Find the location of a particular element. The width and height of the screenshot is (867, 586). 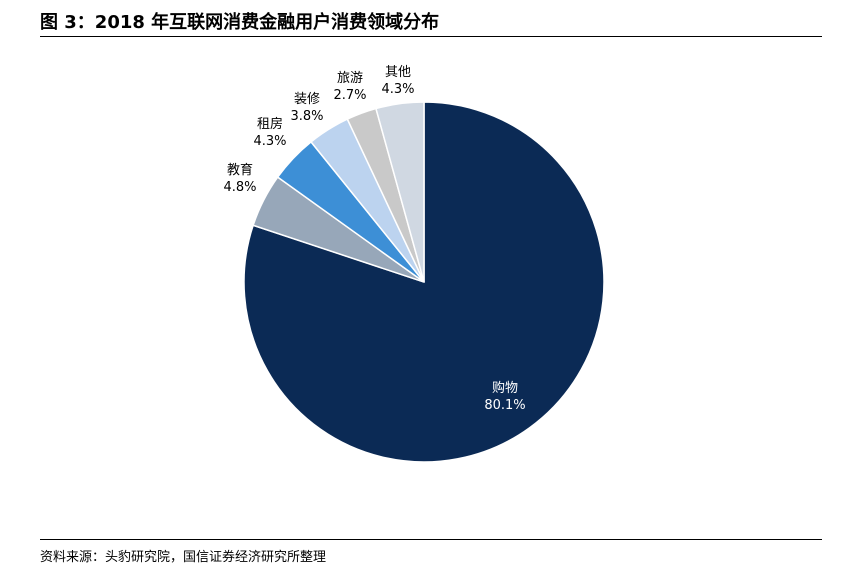

figure-title: 图 3：2018 年互联网消费金融用户消费领域分布 is located at coordinates (240, 22).